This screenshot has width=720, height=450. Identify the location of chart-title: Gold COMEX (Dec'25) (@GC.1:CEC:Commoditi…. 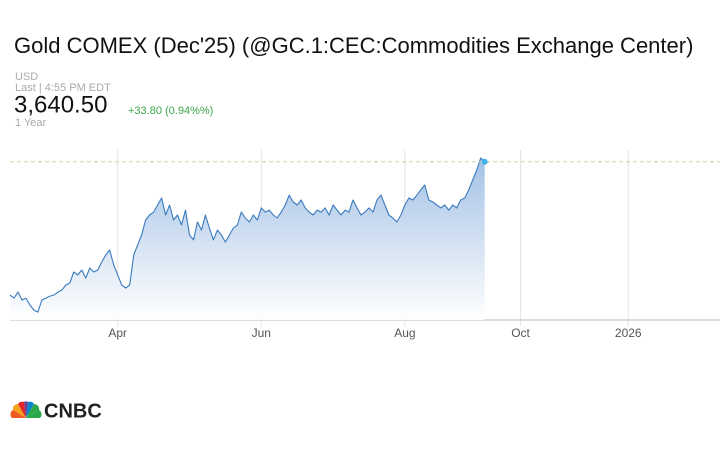
(353, 45).